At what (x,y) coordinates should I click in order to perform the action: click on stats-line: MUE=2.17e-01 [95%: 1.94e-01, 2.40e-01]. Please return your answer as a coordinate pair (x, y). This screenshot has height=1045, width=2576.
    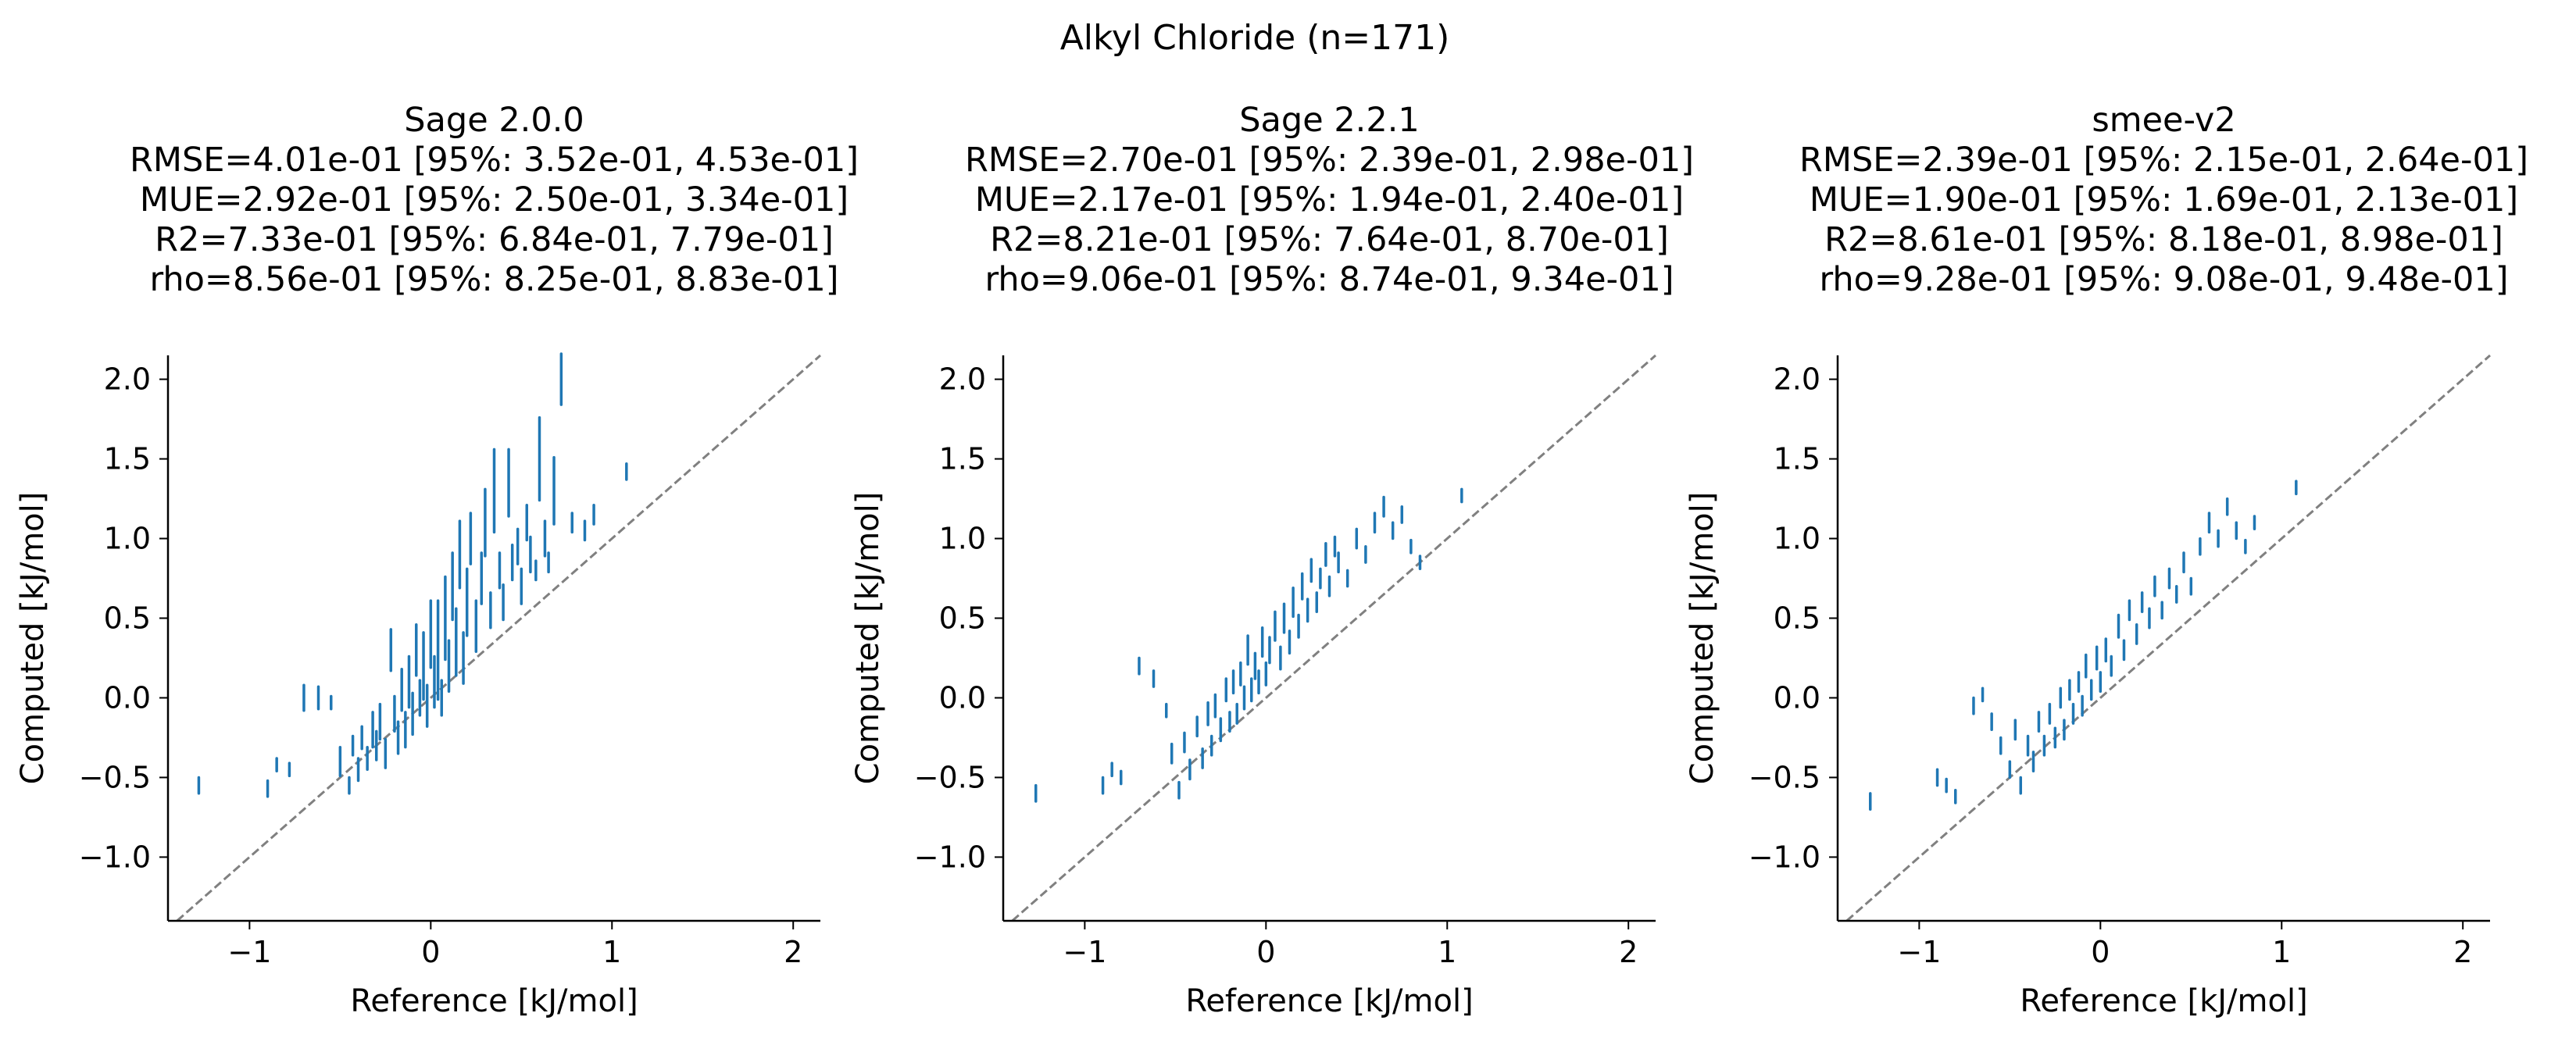
    Looking at the image, I should click on (1330, 199).